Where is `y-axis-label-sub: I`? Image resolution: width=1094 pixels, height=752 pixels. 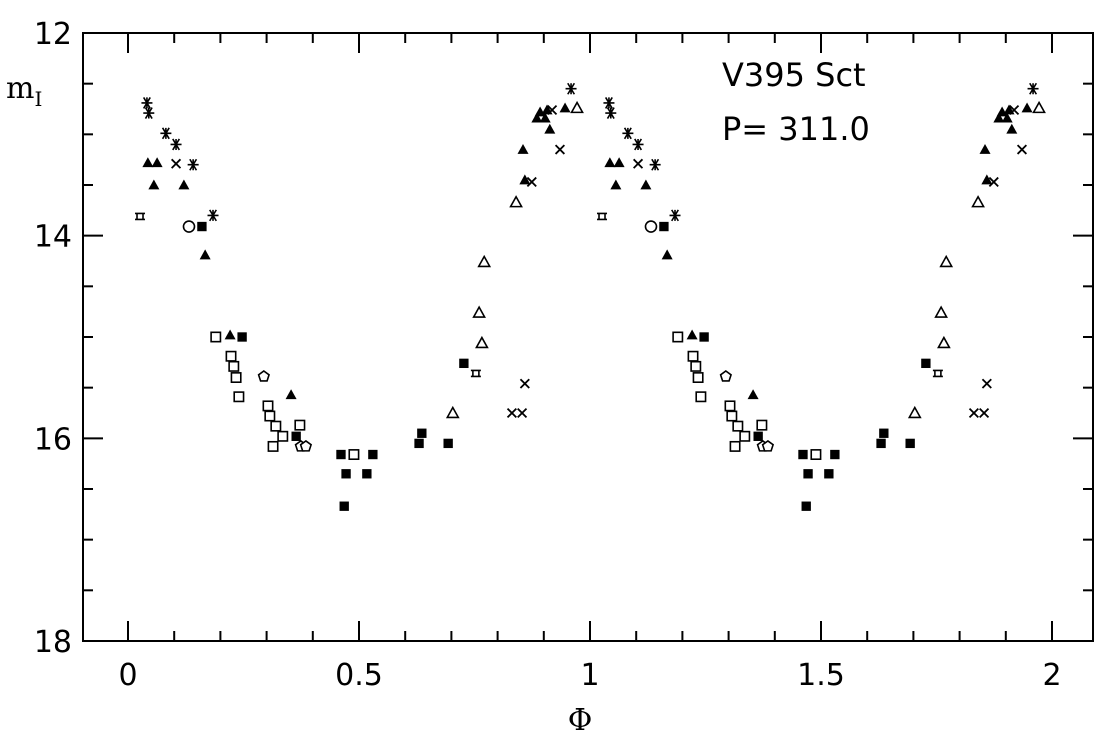
y-axis-label-sub: I is located at coordinates (38, 99).